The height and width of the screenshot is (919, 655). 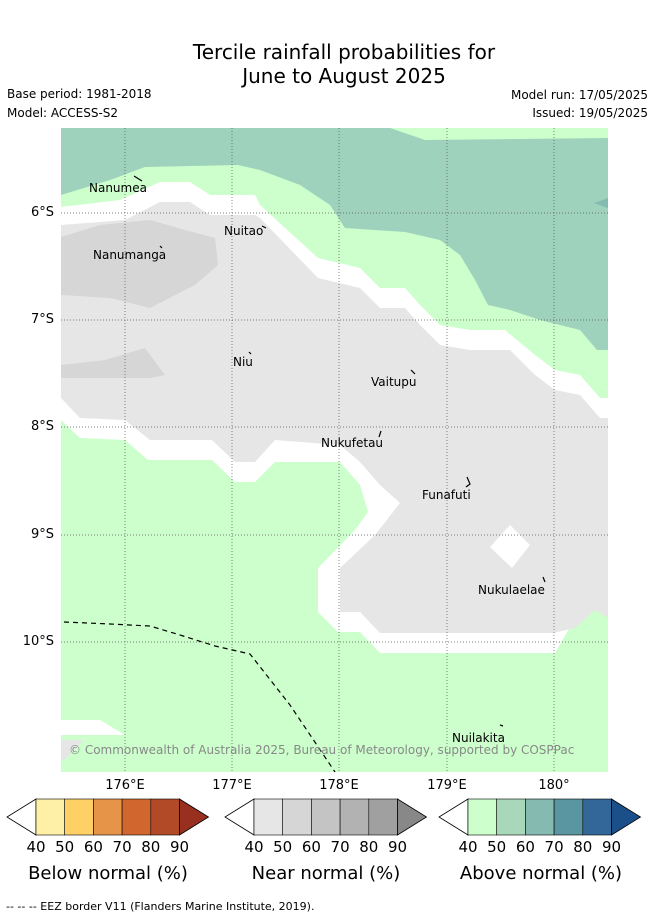 I want to click on model-name: Model: ACCESS-S2, so click(x=63, y=113).